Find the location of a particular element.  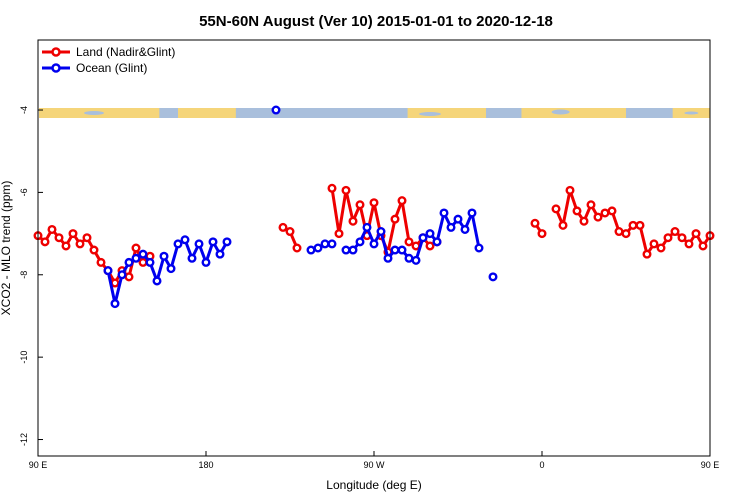

x-tick-label: 0 is located at coordinates (541, 465).